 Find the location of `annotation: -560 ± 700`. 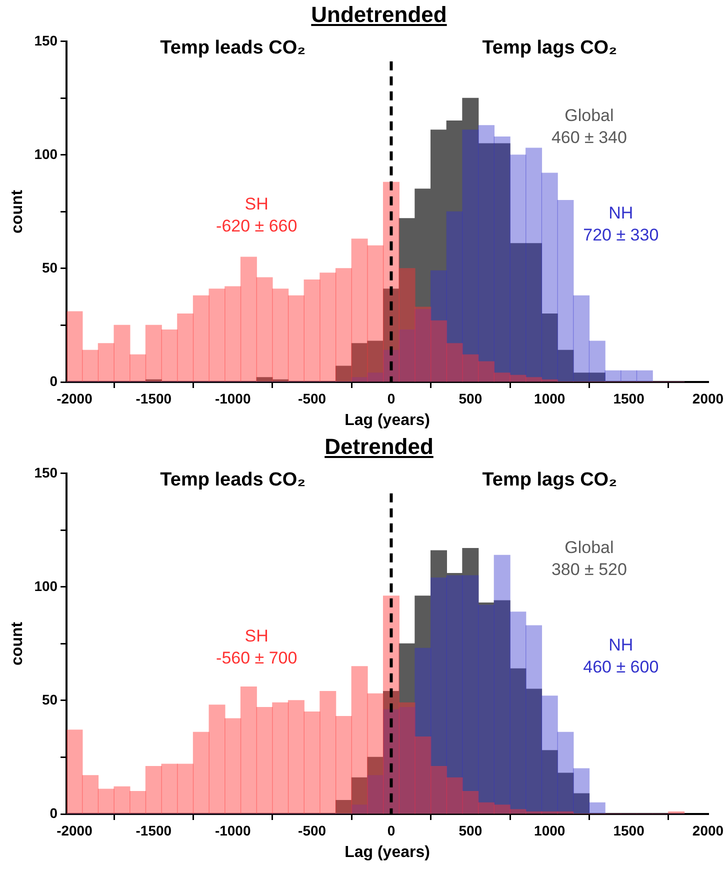

annotation: -560 ± 700 is located at coordinates (257, 658).